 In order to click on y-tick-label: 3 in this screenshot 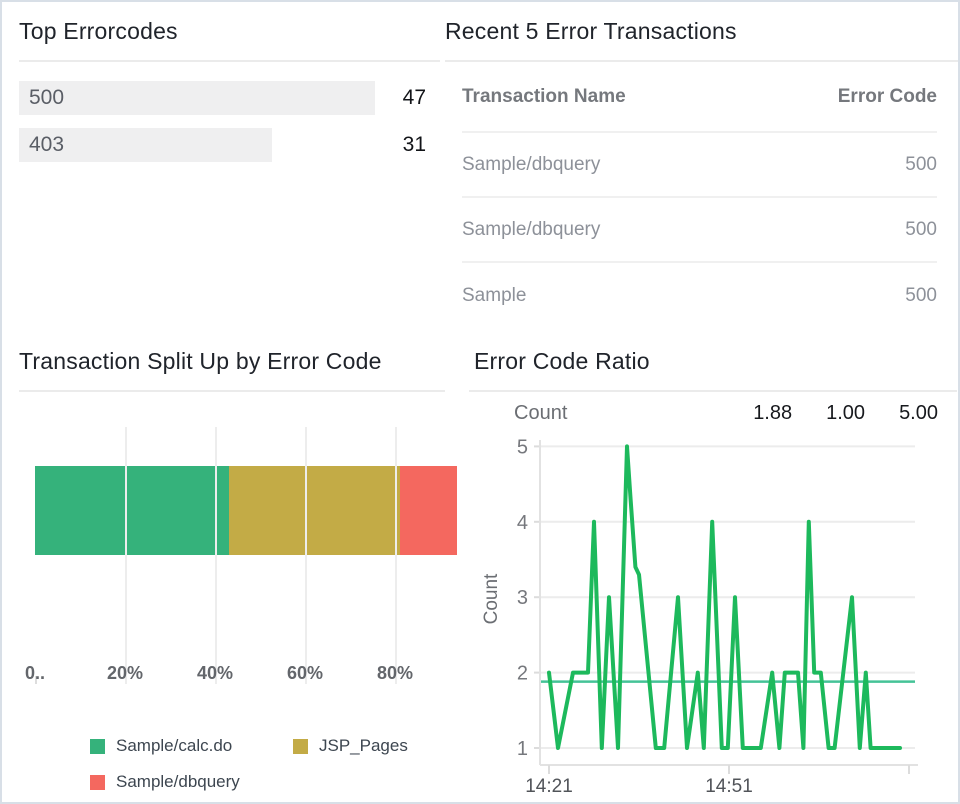, I will do `click(522, 598)`.